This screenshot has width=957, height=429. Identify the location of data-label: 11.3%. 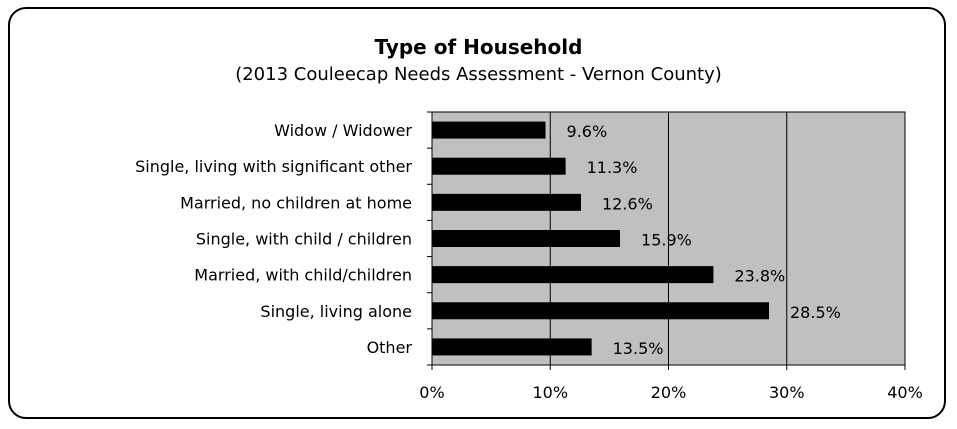
(612, 167).